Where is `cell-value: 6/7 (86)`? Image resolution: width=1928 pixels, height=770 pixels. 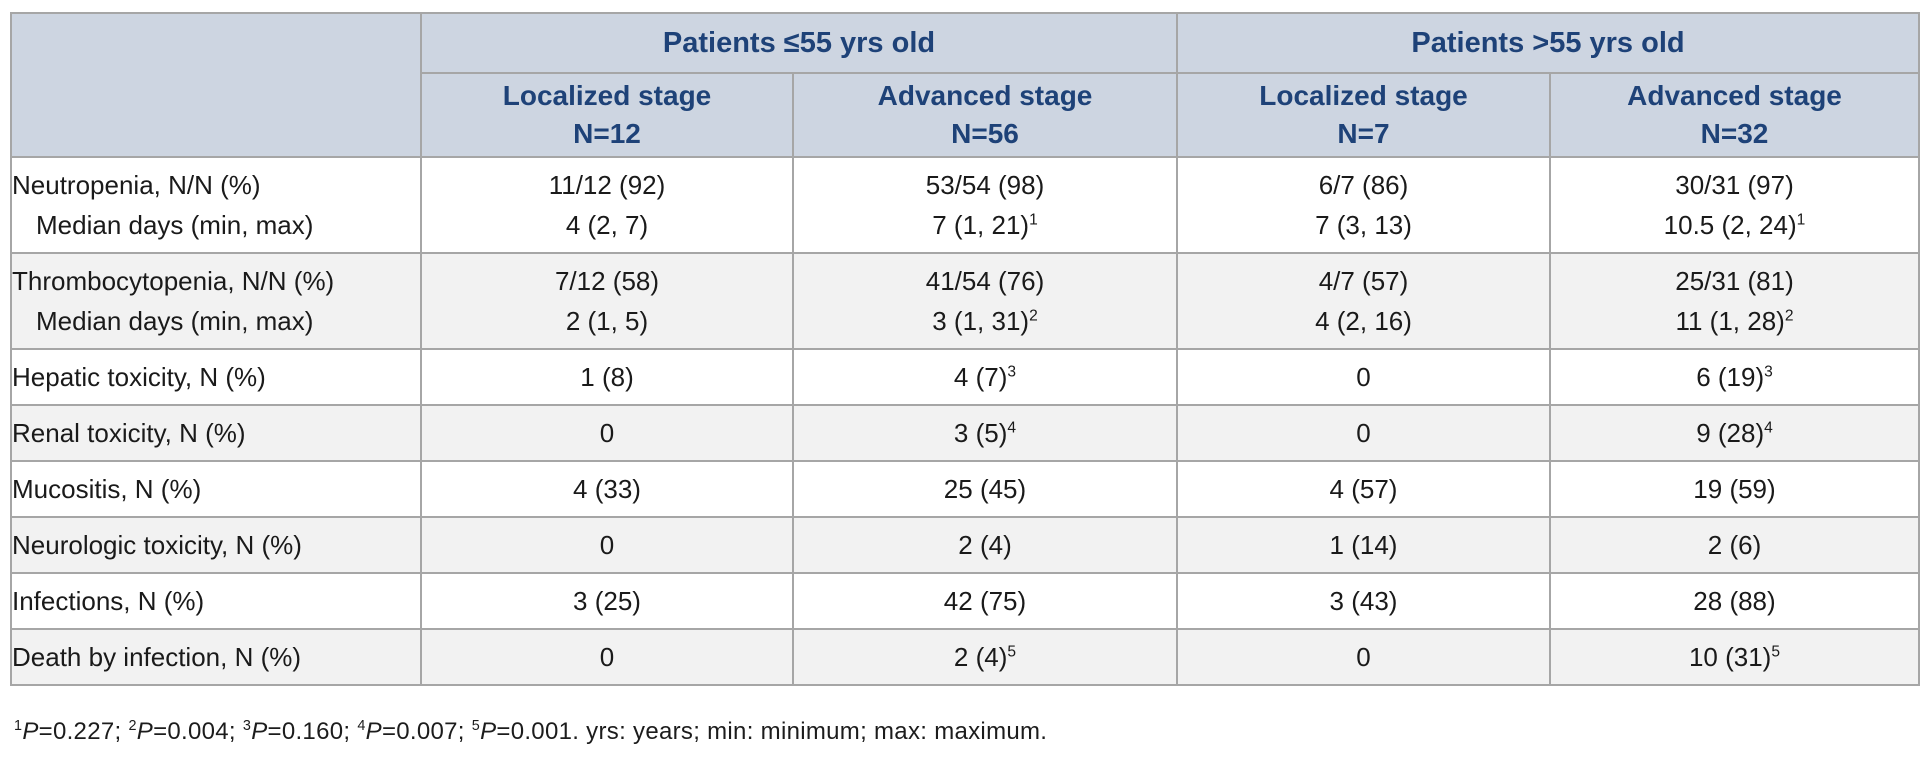
cell-value: 6/7 (86) is located at coordinates (1363, 185).